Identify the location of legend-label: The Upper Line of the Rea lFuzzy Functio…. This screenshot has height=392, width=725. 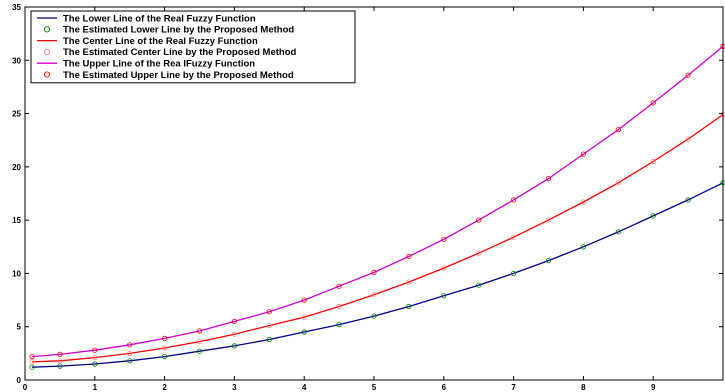
(159, 64).